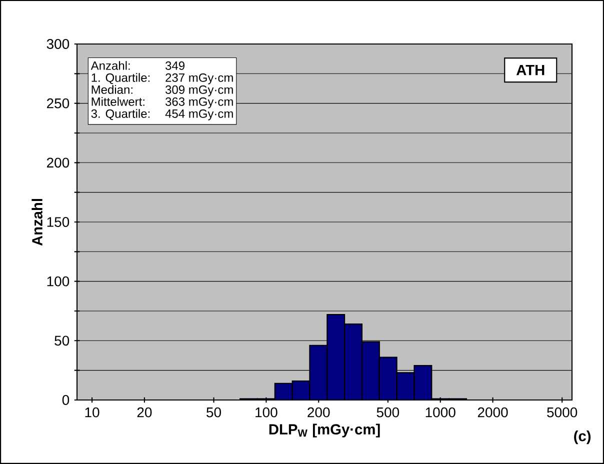  What do you see at coordinates (58, 103) in the screenshot?
I see `y-tick-label: 250` at bounding box center [58, 103].